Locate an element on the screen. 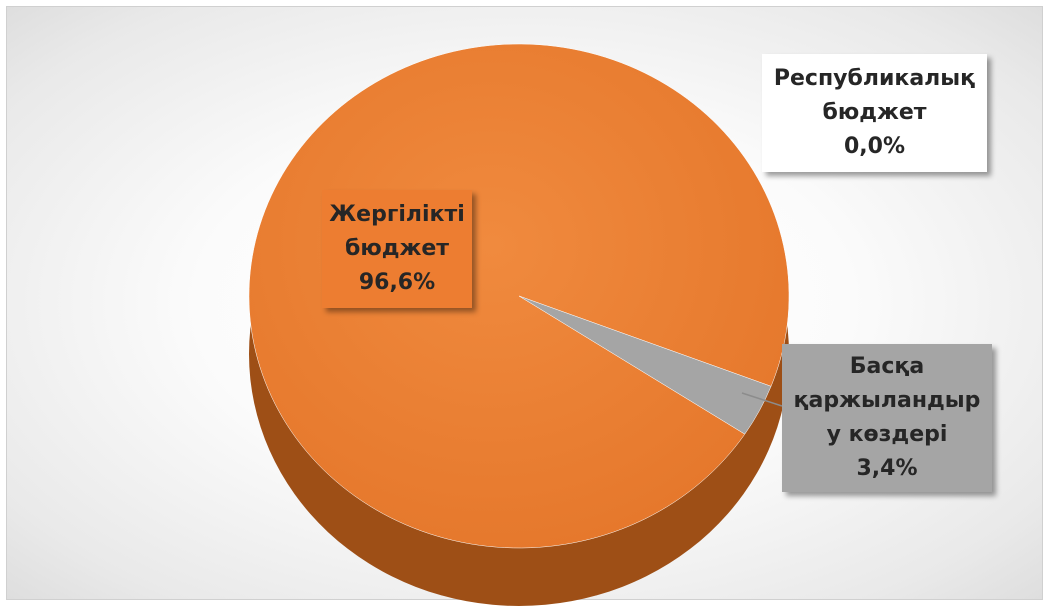 This screenshot has width=1049, height=606. data-label-local-budget: Жергілікті бюджет 96,6% is located at coordinates (397, 249).